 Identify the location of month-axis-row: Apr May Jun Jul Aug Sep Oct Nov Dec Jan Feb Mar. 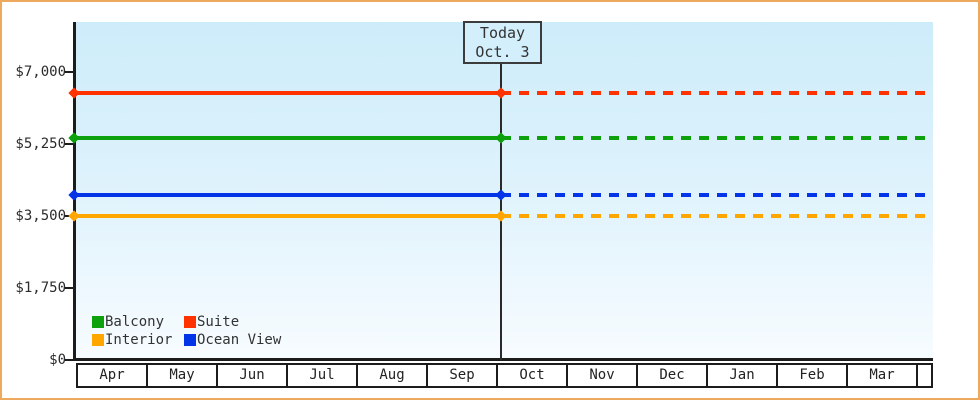
(504, 375).